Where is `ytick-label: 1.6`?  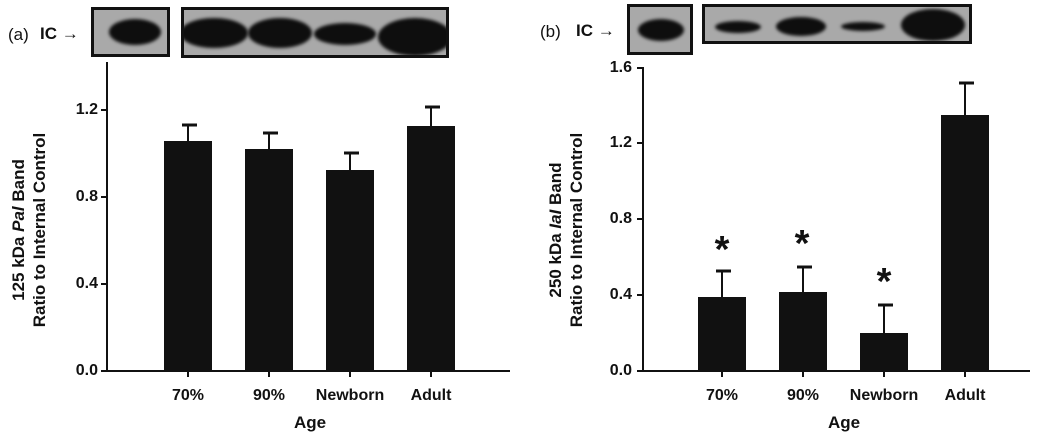
ytick-label: 1.6 is located at coordinates (620, 67).